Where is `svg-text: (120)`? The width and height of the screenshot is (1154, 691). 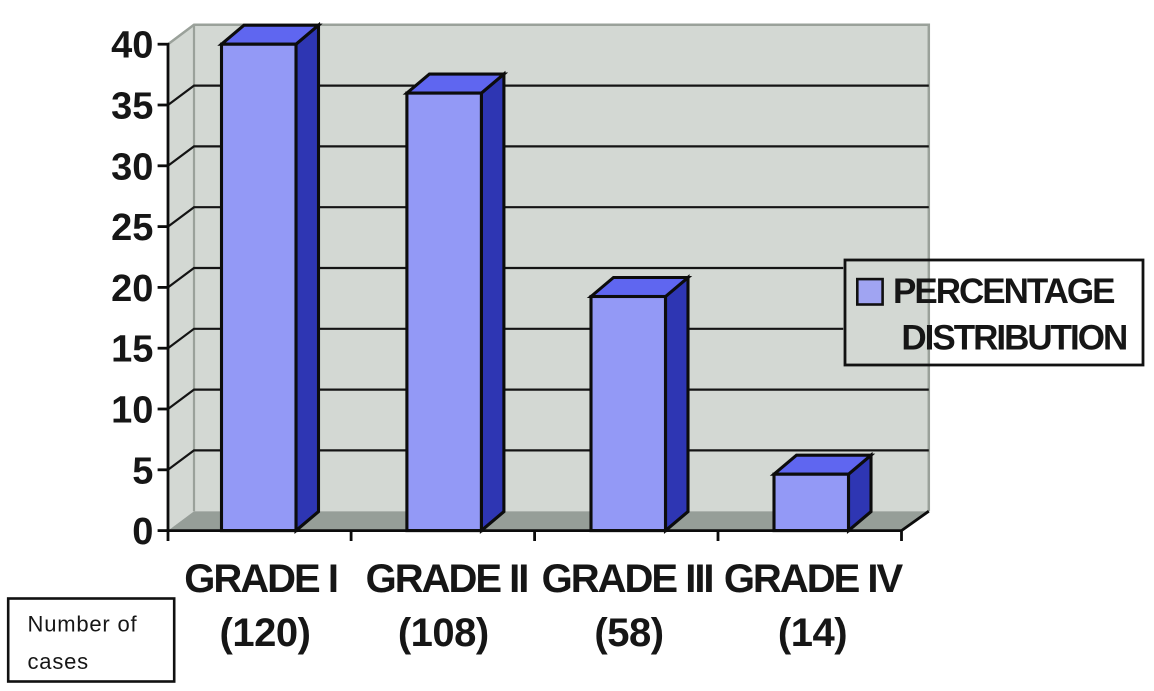 svg-text: (120) is located at coordinates (265, 633).